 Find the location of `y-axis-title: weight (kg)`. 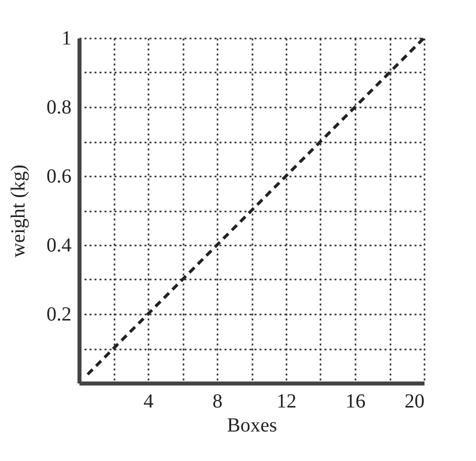

y-axis-title: weight (kg) is located at coordinates (19, 211).